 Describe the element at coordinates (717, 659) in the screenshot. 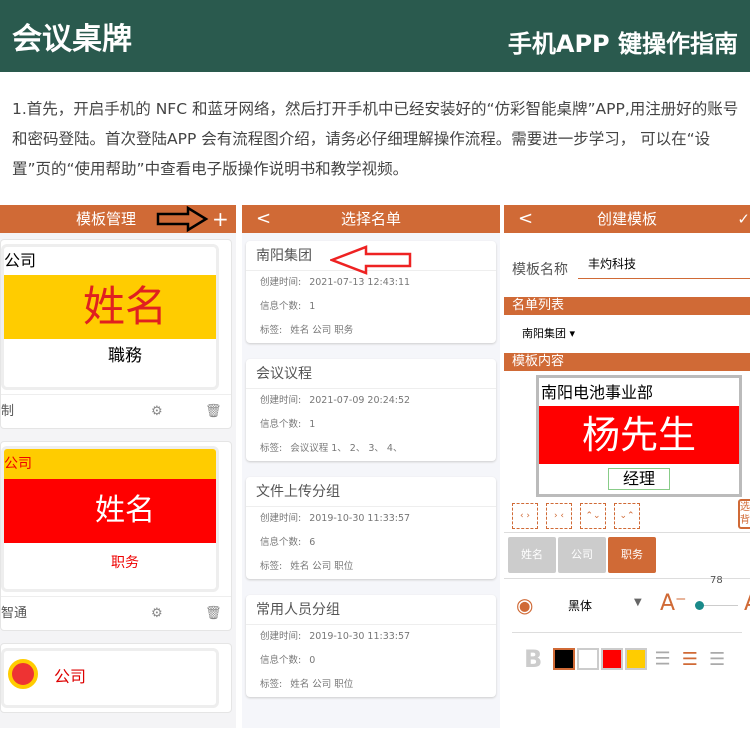

I see `align-right-icon: ☰` at that location.